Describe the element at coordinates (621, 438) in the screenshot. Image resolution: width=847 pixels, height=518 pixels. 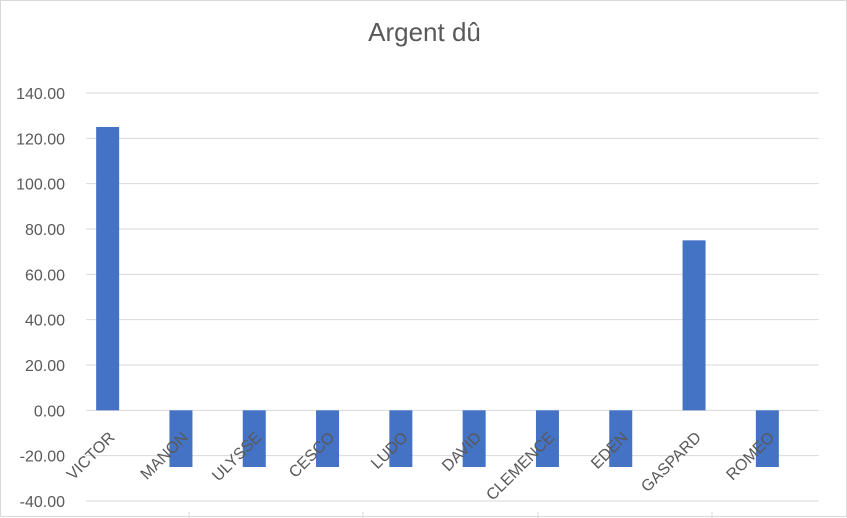
I see `bar-eden` at that location.